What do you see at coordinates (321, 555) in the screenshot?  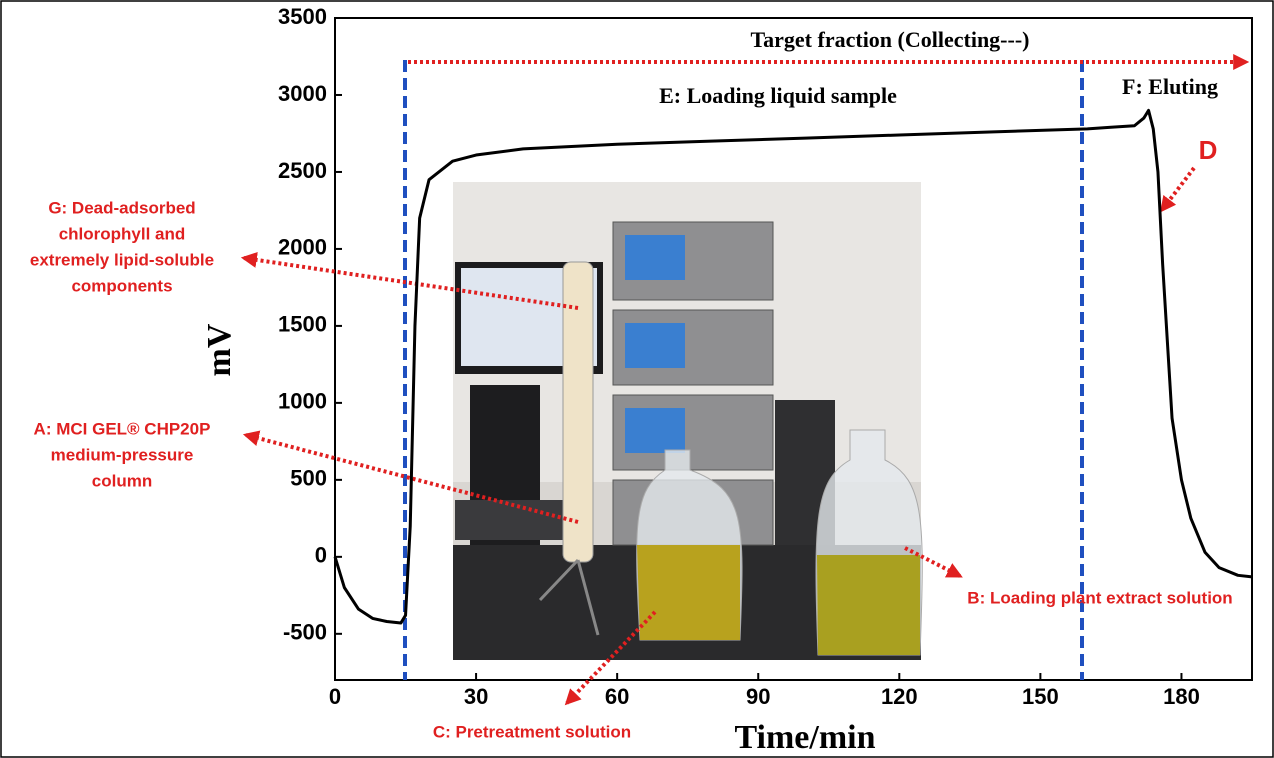 I see `y-tick-label: 0` at bounding box center [321, 555].